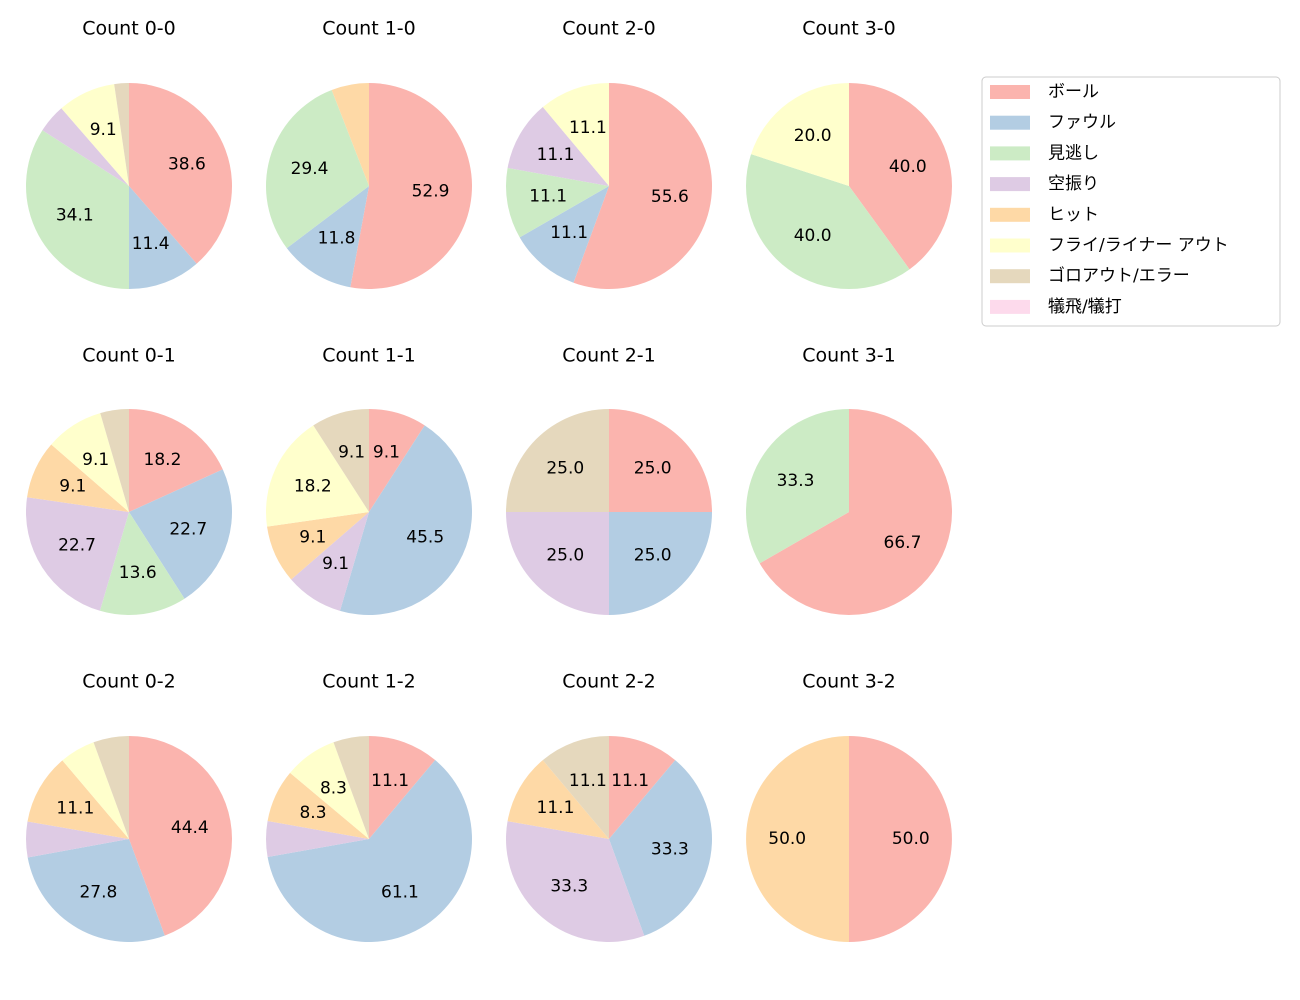  Describe the element at coordinates (1138, 246) in the screenshot. I see `legend-label: フライ/ライナー アウト` at that location.